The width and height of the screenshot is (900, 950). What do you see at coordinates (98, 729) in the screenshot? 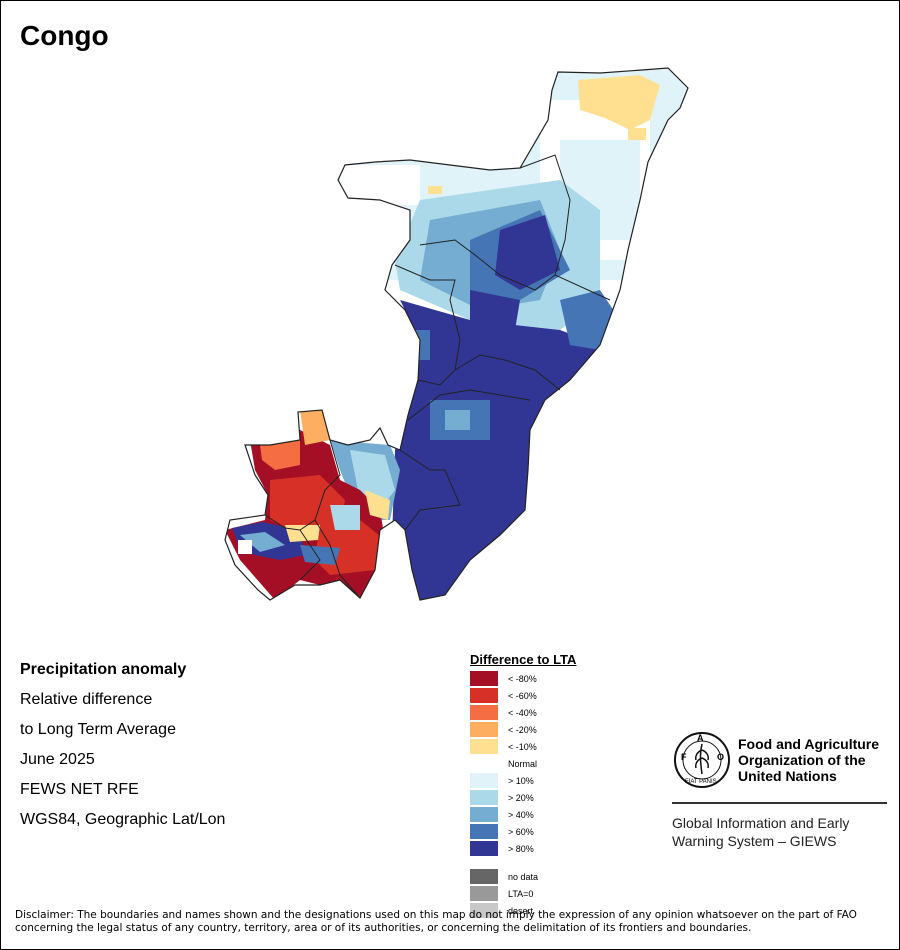
I see `info-line2: to Long Term Average` at bounding box center [98, 729].